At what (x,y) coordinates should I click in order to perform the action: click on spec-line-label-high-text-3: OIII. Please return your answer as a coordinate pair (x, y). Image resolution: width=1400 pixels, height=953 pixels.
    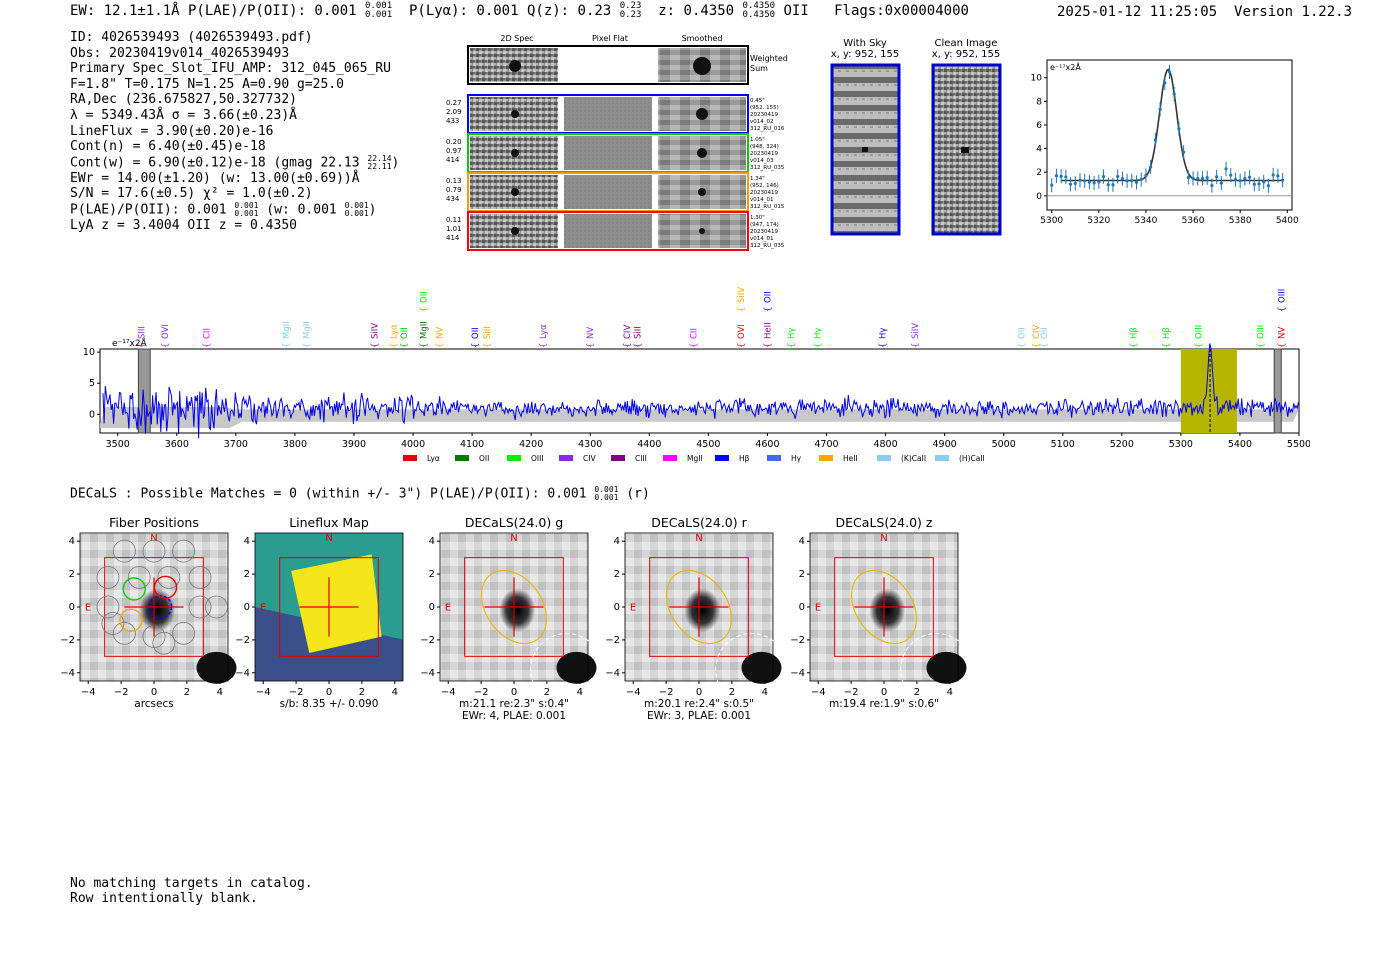
    Looking at the image, I should click on (1282, 296).